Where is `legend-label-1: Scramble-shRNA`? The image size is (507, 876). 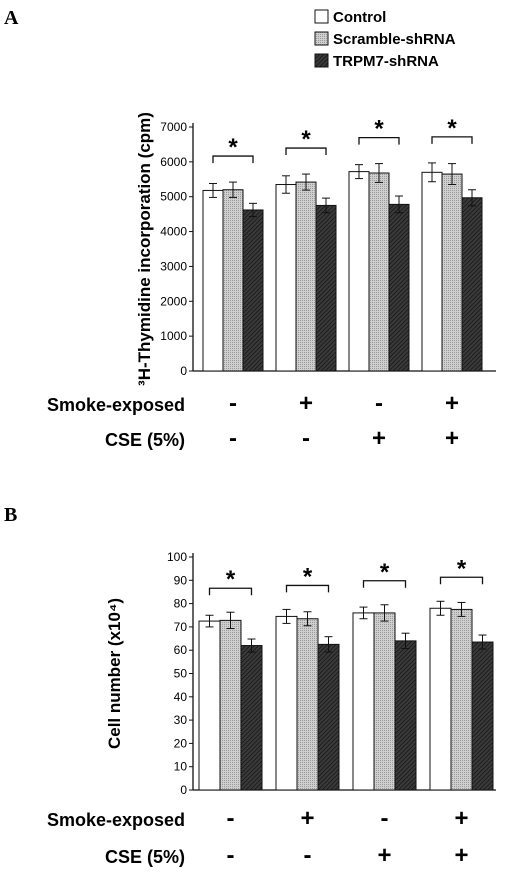 legend-label-1: Scramble-shRNA is located at coordinates (394, 39).